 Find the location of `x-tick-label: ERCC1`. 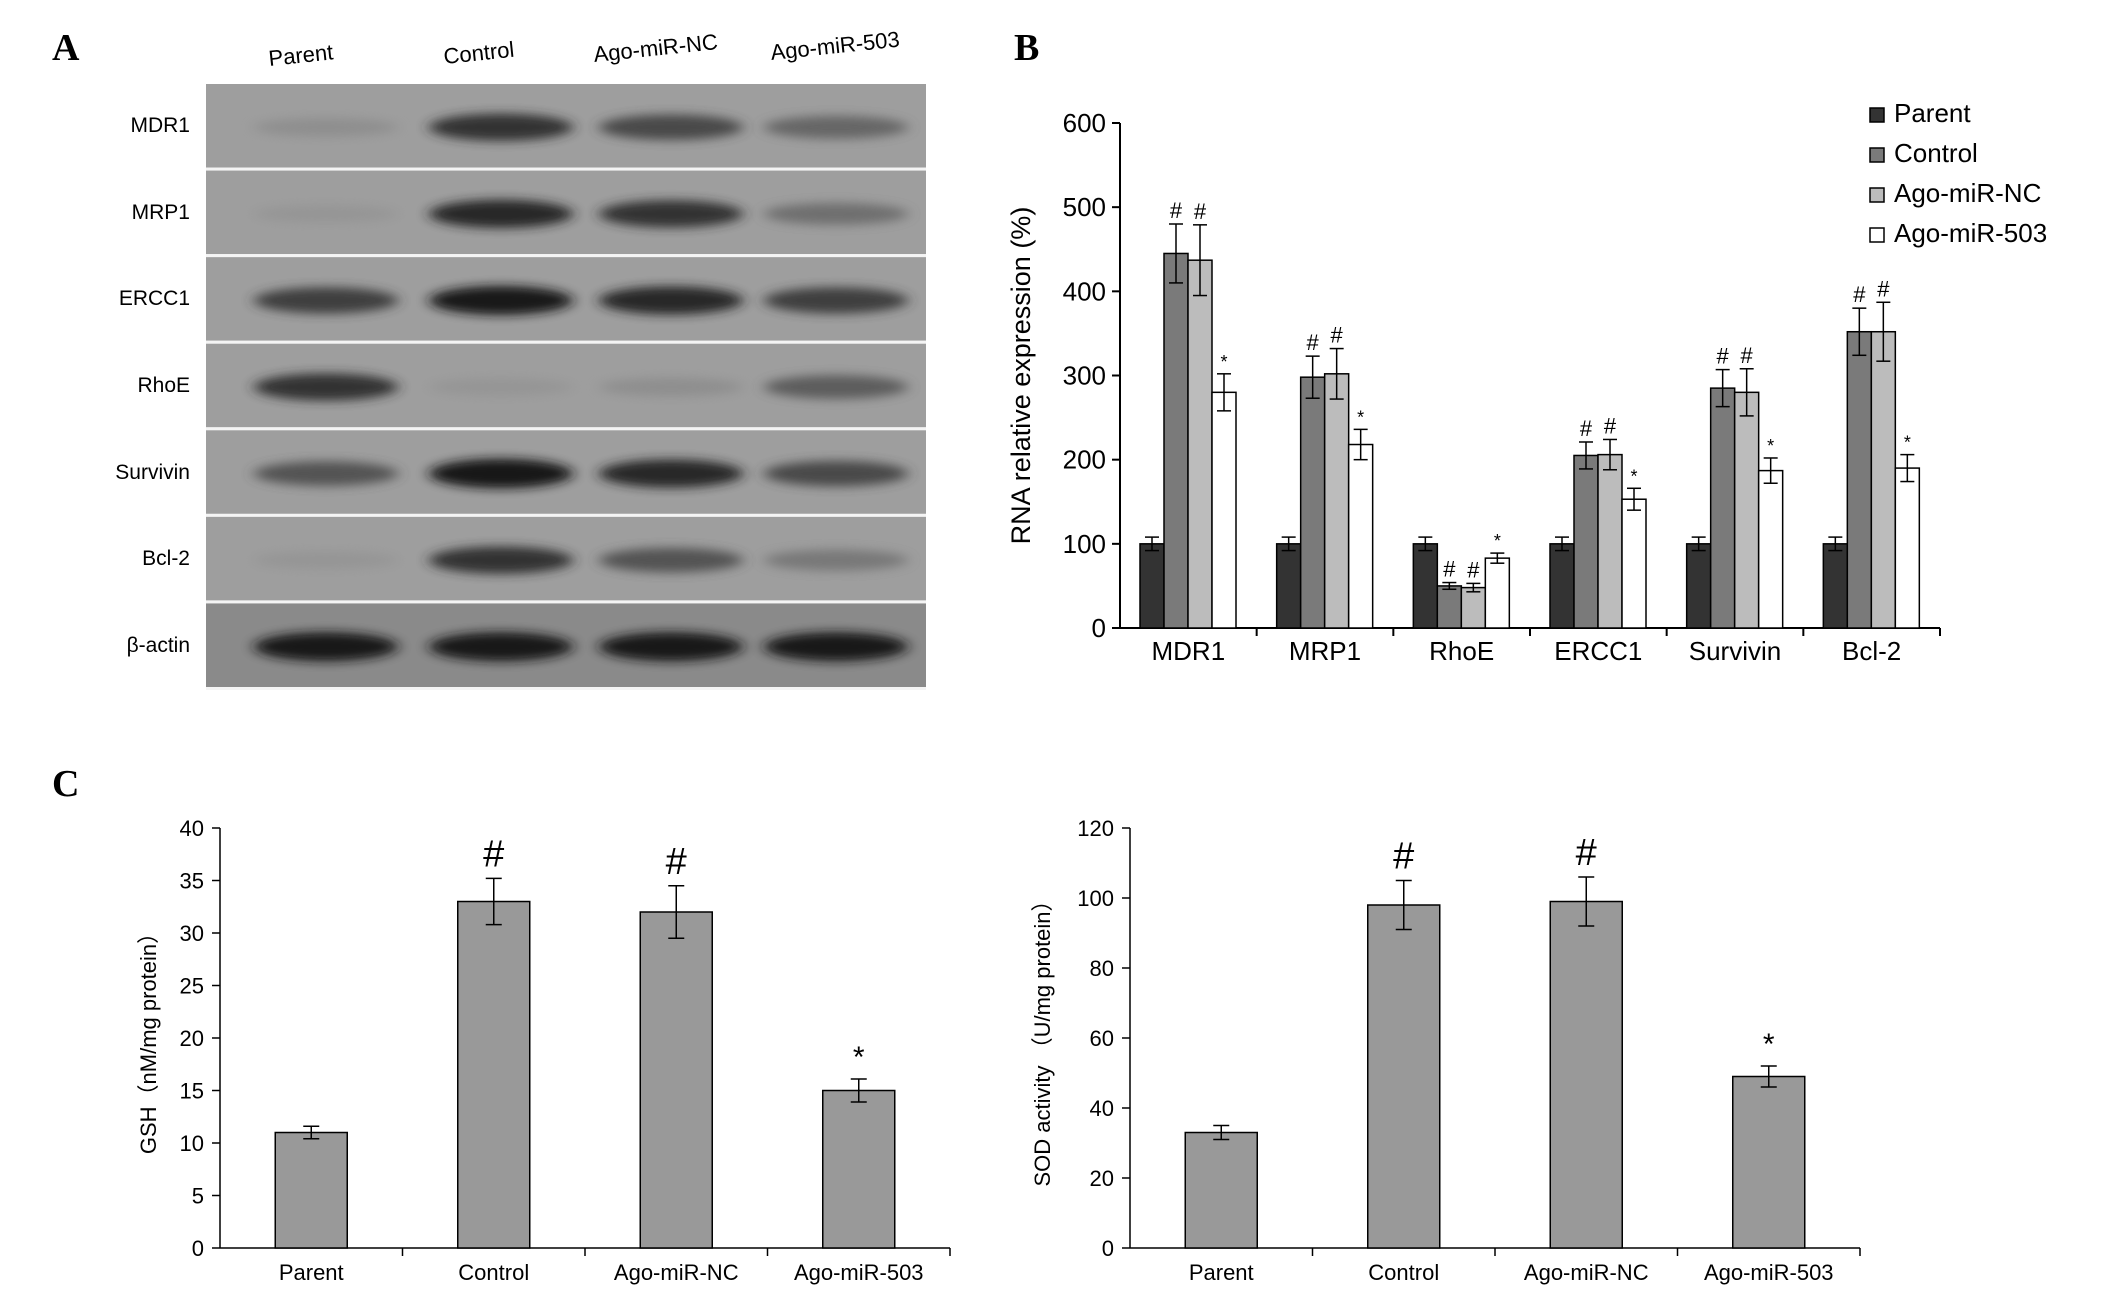

x-tick-label: ERCC1 is located at coordinates (1598, 651).